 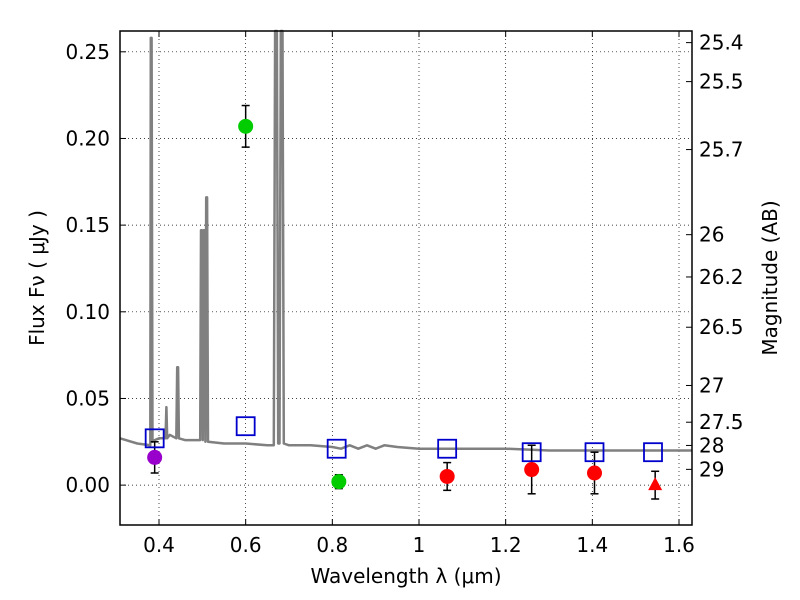 What do you see at coordinates (506, 545) in the screenshot?
I see `x-tick-label: 1.2` at bounding box center [506, 545].